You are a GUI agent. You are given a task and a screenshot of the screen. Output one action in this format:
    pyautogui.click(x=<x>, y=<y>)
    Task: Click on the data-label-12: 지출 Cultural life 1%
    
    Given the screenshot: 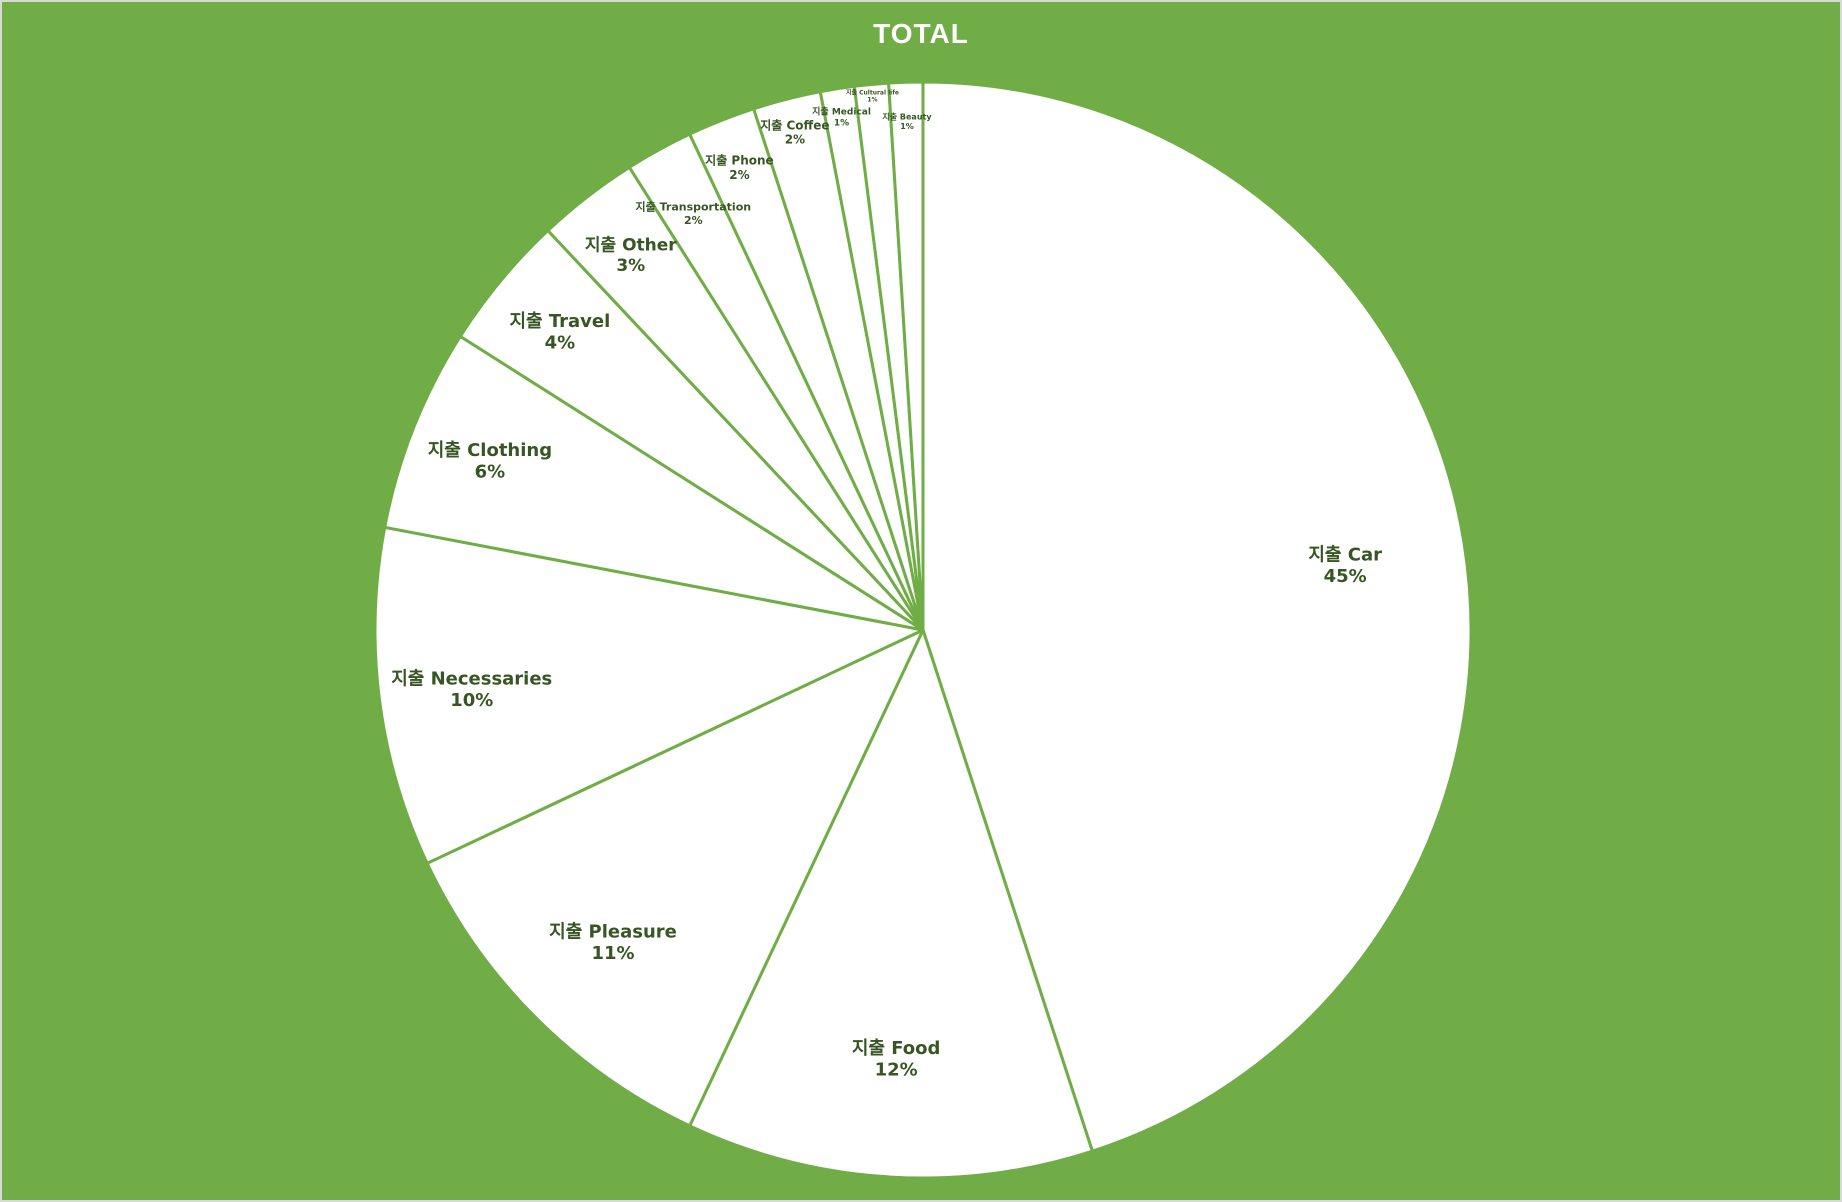 What is the action you would take?
    pyautogui.click(x=872, y=95)
    